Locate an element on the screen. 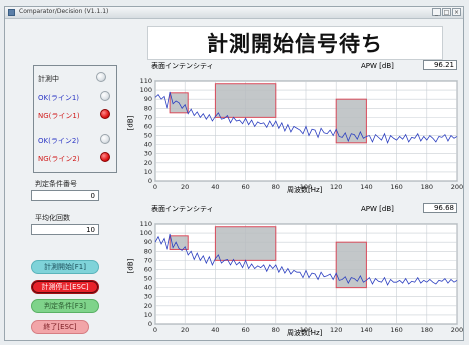  status-led-ng-line2 is located at coordinates (105, 157).